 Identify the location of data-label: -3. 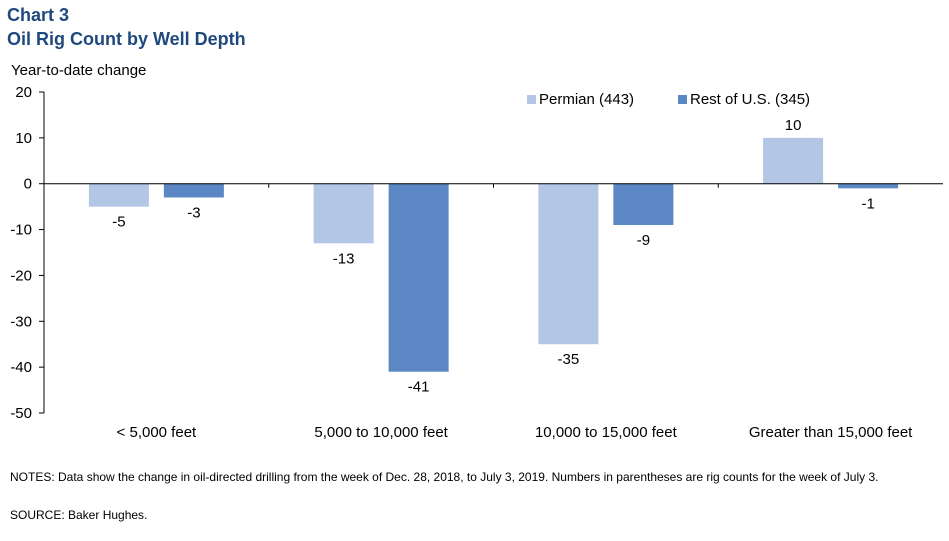
(193, 212).